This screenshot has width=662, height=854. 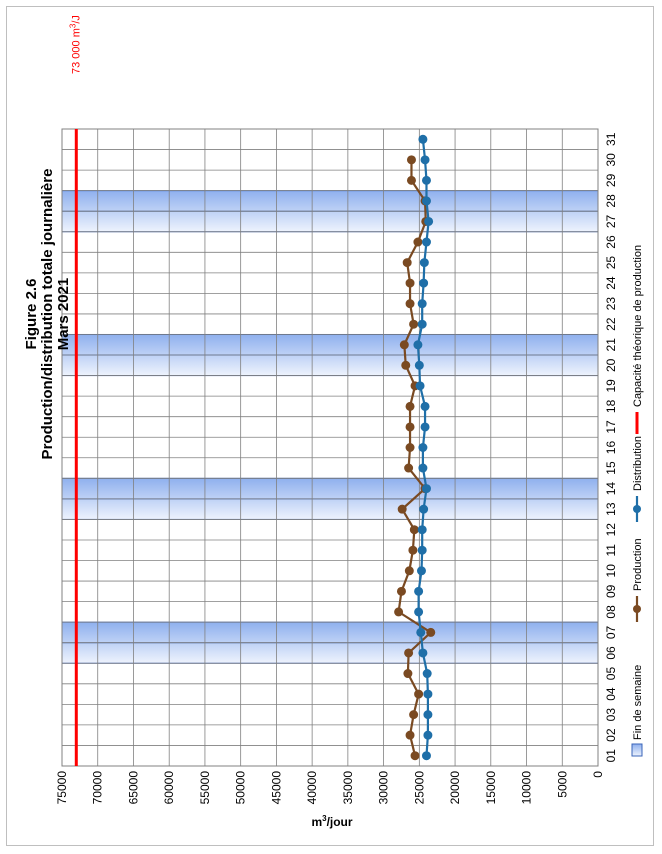 What do you see at coordinates (611, 365) in the screenshot?
I see `x-tick-label: 20` at bounding box center [611, 365].